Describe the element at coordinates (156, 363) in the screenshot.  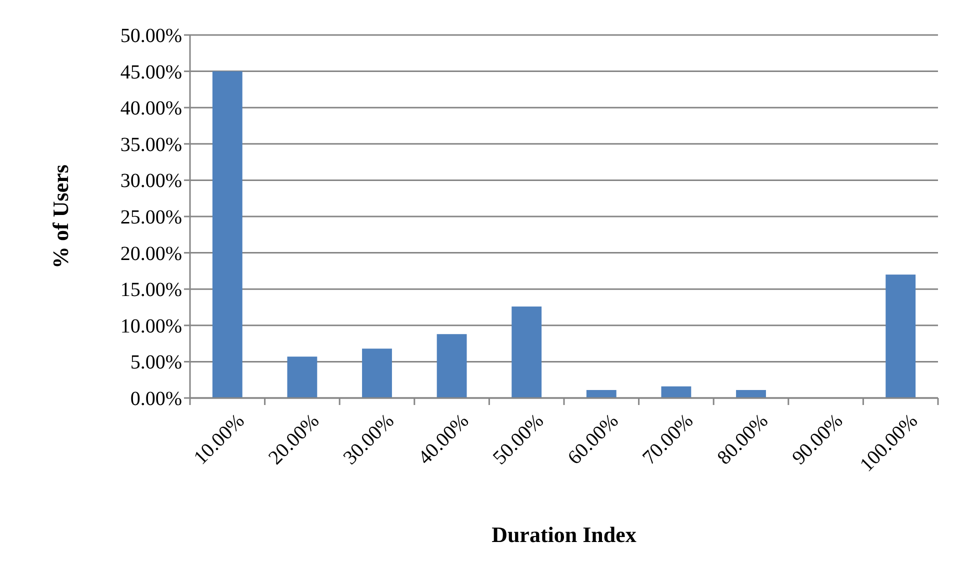
I see `y-tick-label: 5.00%` at that location.